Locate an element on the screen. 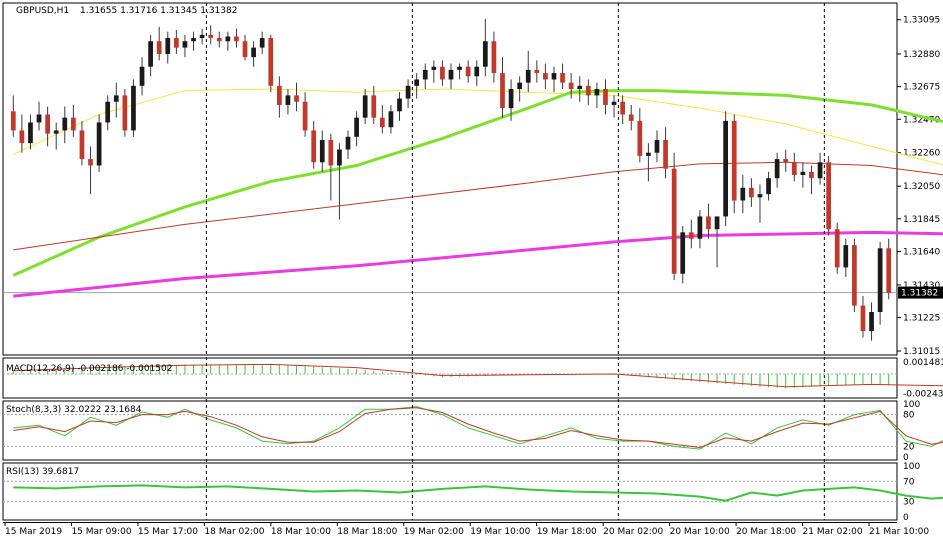 The height and width of the screenshot is (542, 943). macd-panel: 0.001481 -0.002438 is located at coordinates (472, 378).